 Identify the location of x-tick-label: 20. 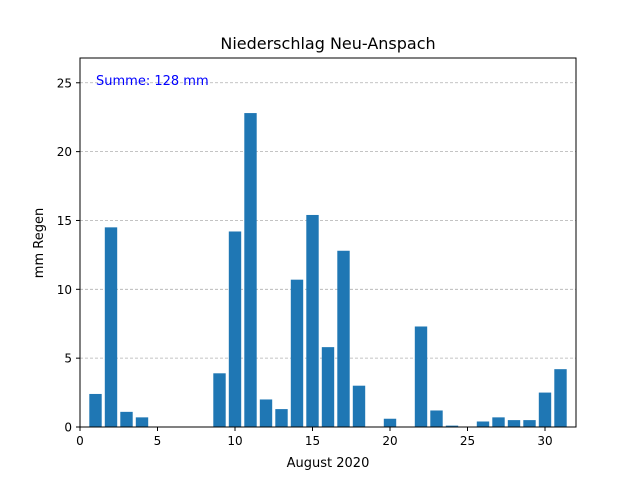
(389, 441).